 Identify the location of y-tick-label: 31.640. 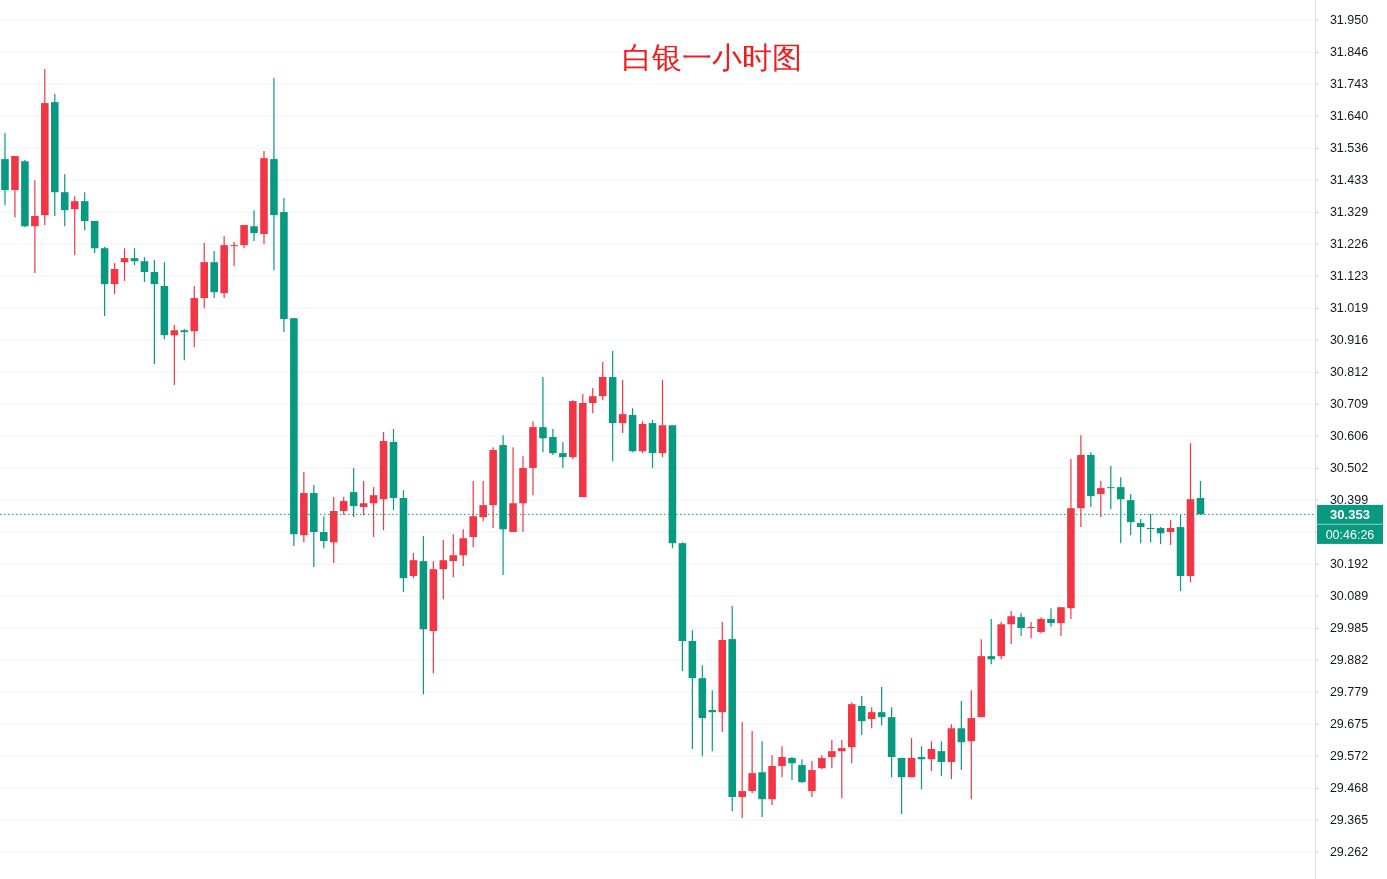
(1349, 116).